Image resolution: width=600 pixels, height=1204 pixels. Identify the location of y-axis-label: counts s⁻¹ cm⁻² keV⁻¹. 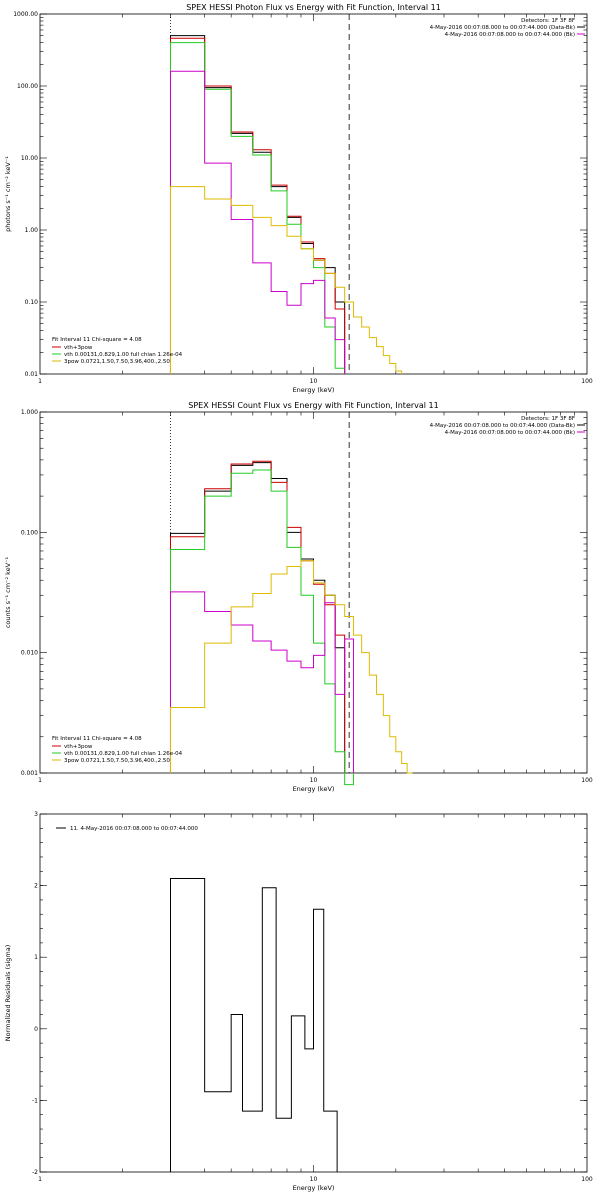
(8, 592).